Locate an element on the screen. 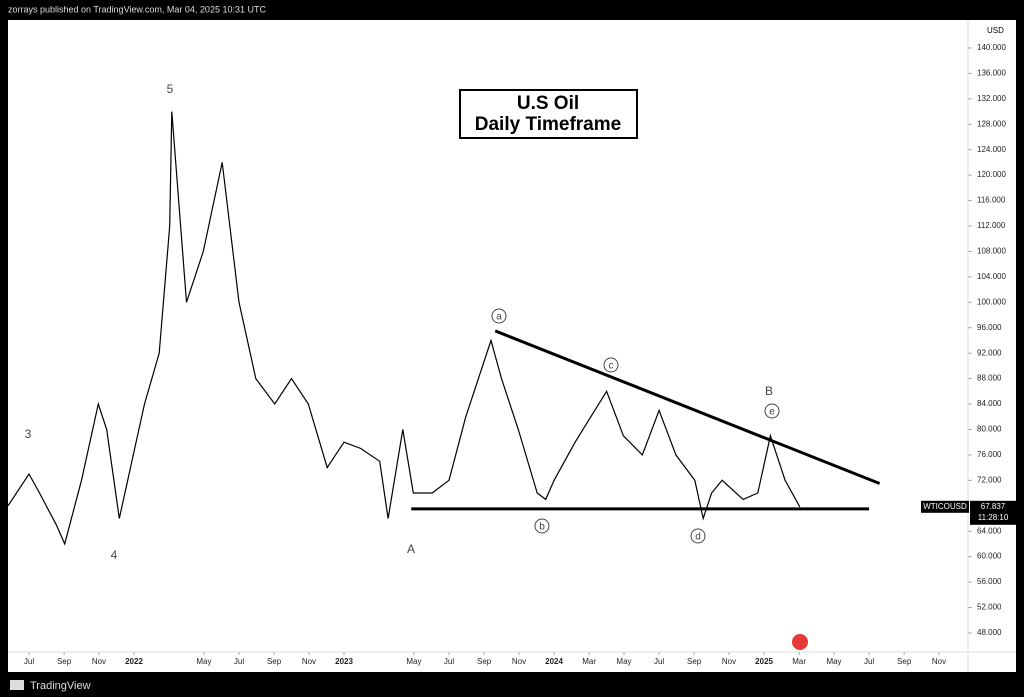 Image resolution: width=1024 pixels, height=697 pixels. symbol-label: WTICOUSD is located at coordinates (945, 506).